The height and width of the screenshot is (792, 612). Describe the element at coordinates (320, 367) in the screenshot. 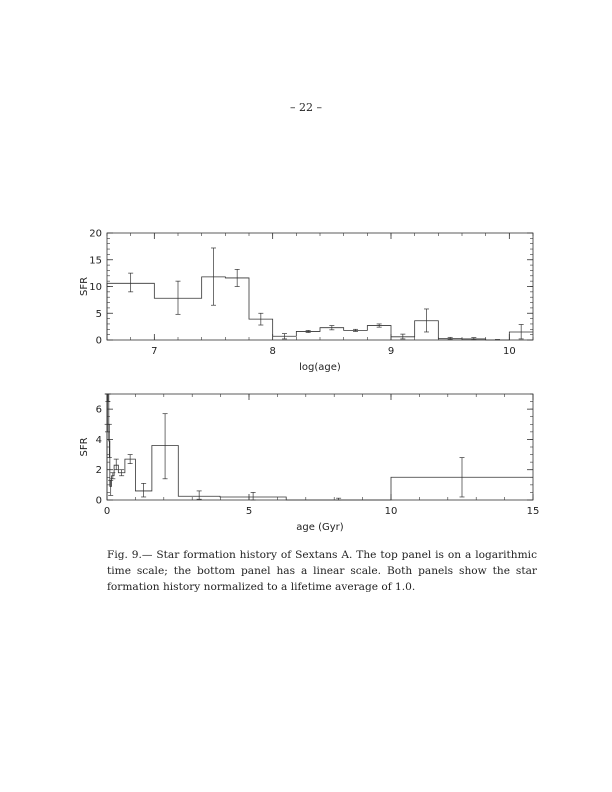

I see `x-axis-label: log(age)` at that location.